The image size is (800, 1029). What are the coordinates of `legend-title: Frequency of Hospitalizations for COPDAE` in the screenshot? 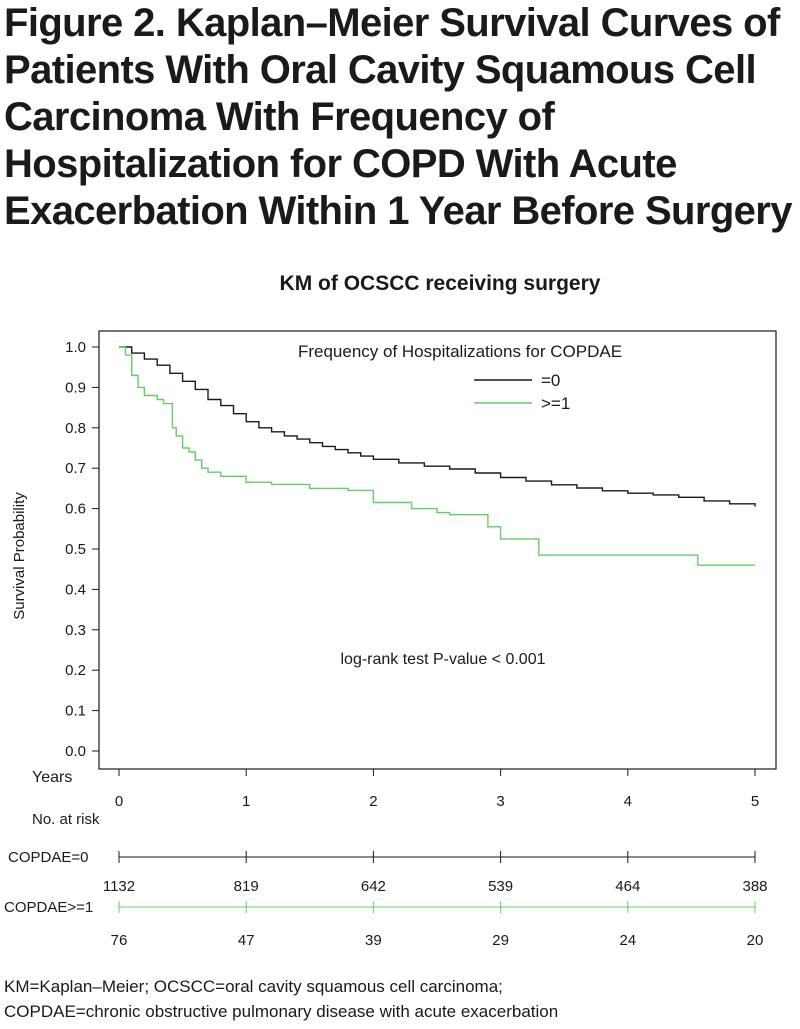 It's located at (460, 351).